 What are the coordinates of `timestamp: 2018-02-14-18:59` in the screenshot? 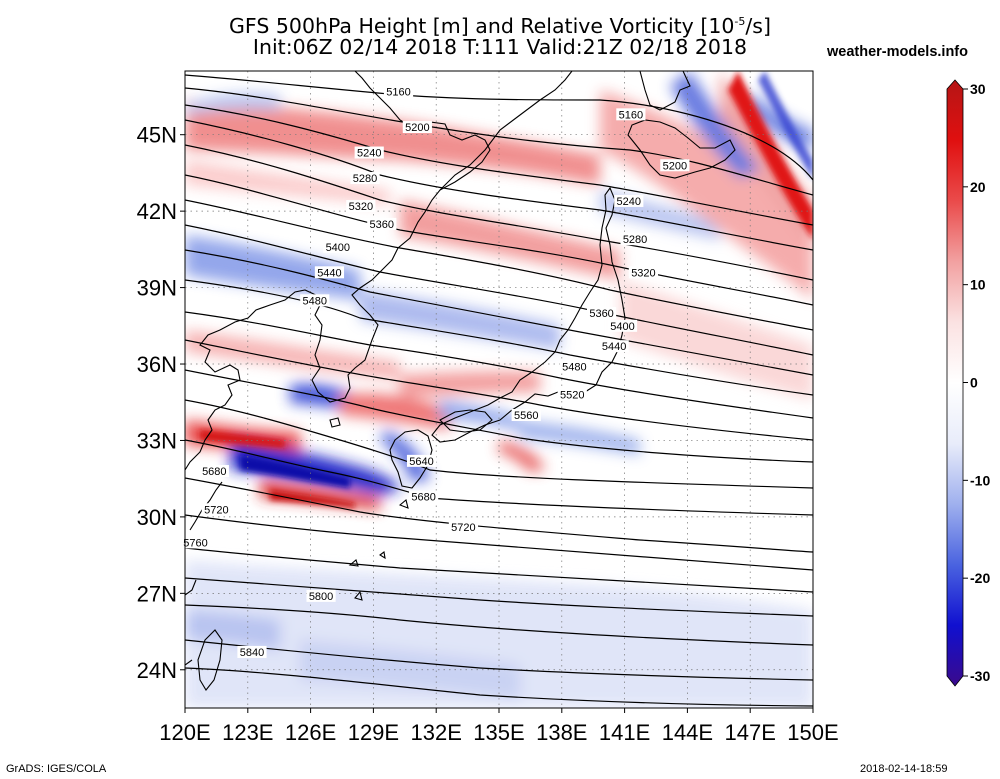 It's located at (904, 769).